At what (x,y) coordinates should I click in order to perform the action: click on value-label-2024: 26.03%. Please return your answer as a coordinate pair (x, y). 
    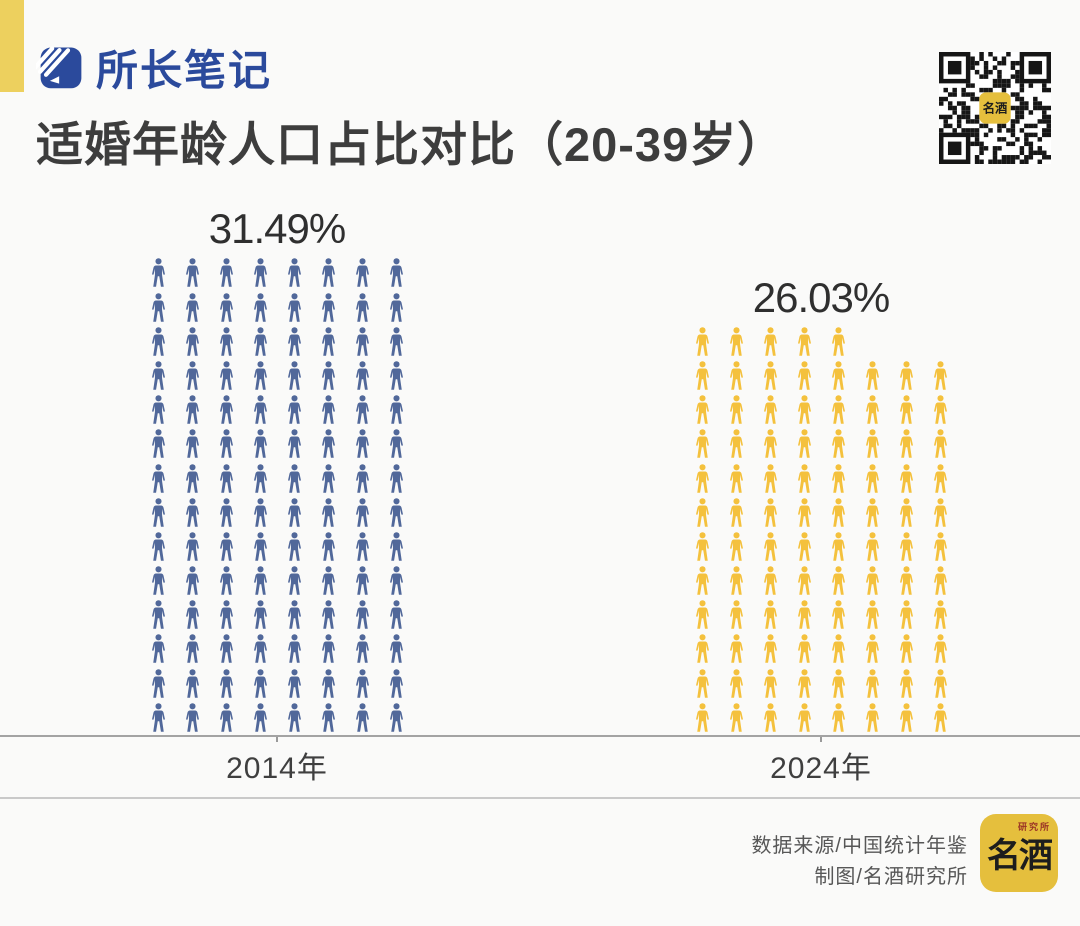
    Looking at the image, I should click on (821, 297).